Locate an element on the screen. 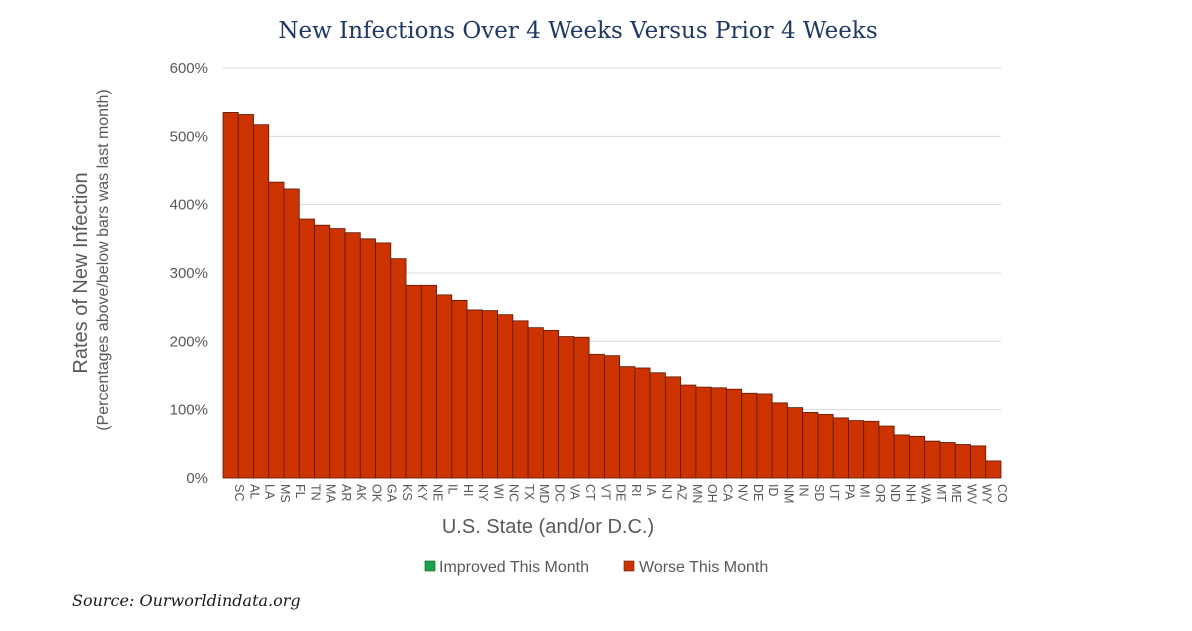 The width and height of the screenshot is (1192, 631). x-tick-label: HI is located at coordinates (468, 490).